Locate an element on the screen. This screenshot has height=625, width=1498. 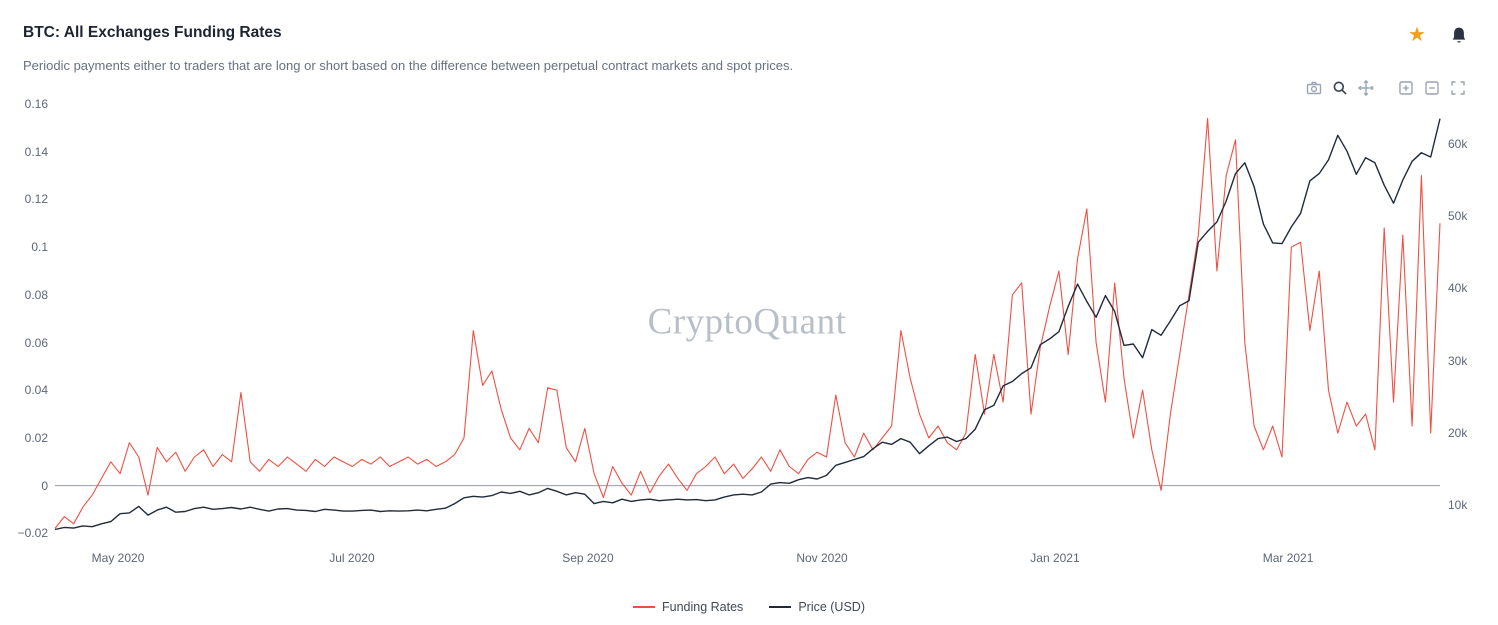
legend-item-price-usd: Price (USD) is located at coordinates (817, 607).